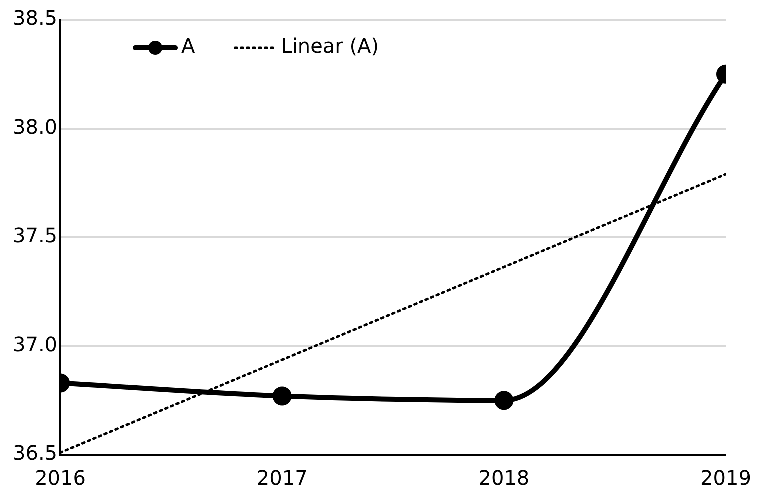  Describe the element at coordinates (726, 478) in the screenshot. I see `x-tick-label: 2019` at that location.